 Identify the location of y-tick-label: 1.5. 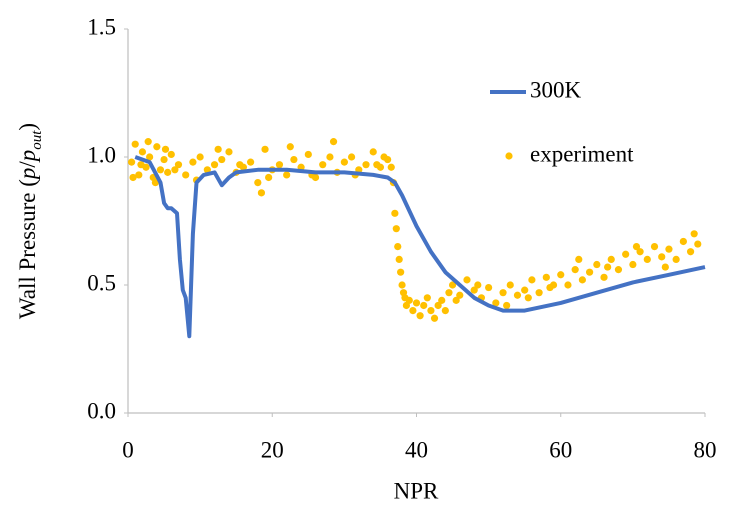
(101, 26).